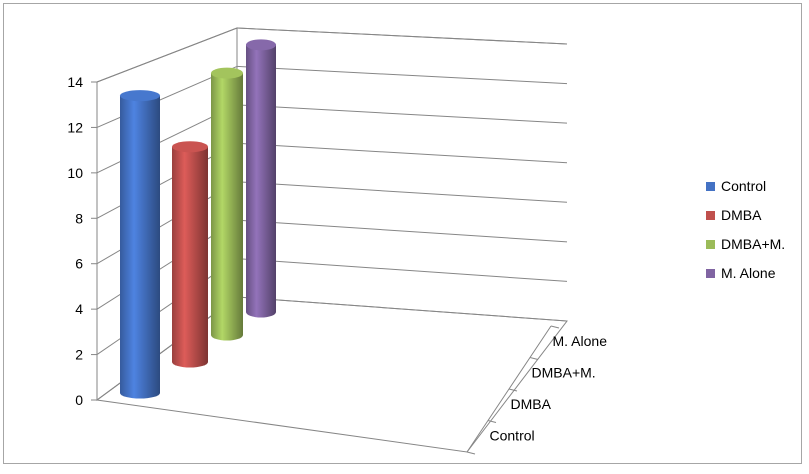  I want to click on y-tick-label: 2, so click(79, 355).